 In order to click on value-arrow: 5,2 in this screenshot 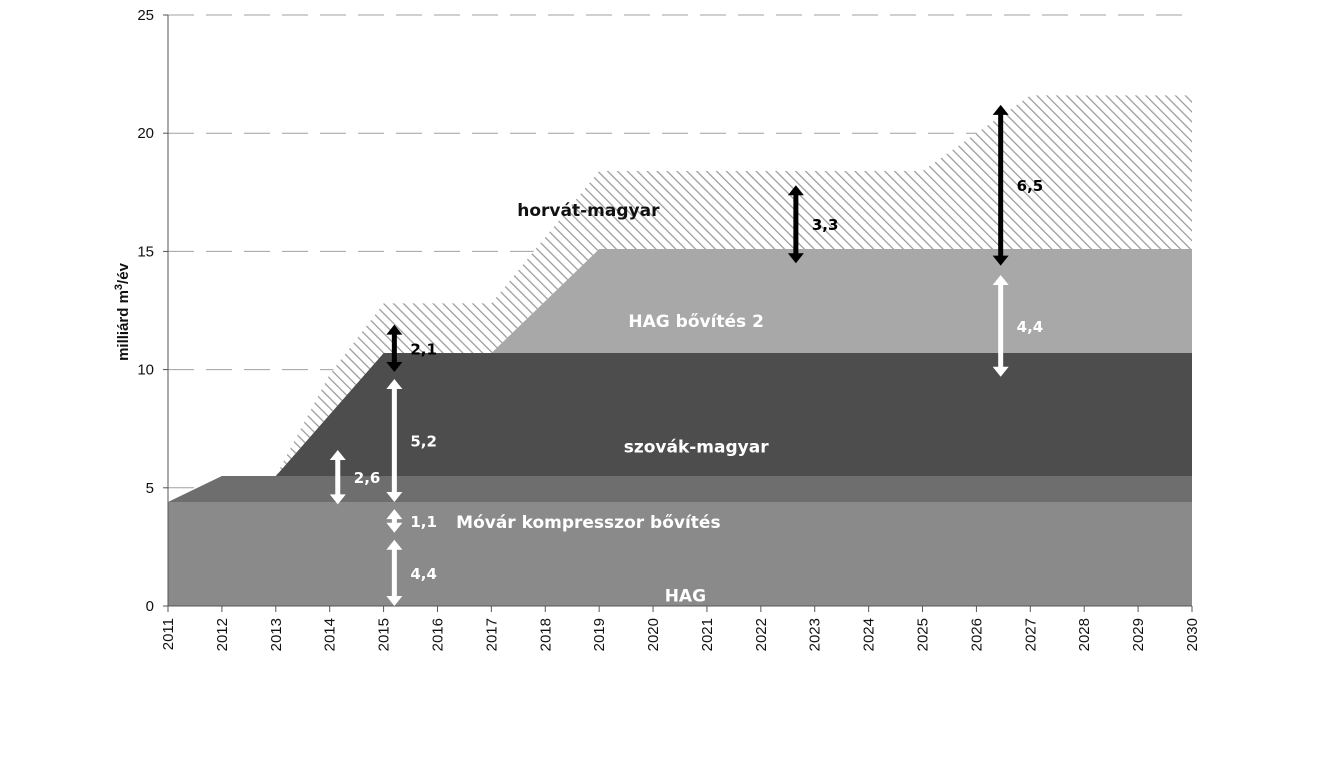, I will do `click(411, 440)`.